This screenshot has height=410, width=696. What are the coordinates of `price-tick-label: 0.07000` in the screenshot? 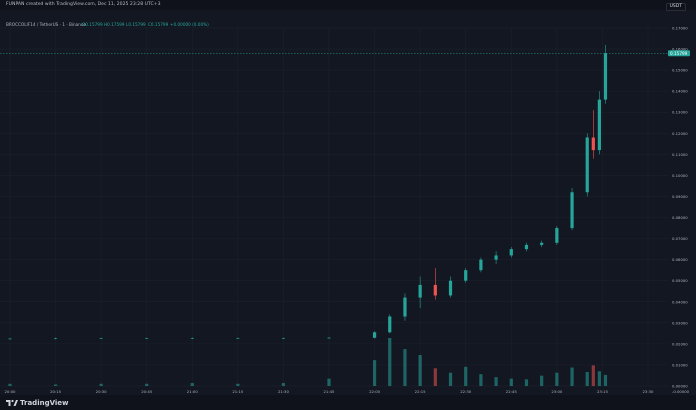 It's located at (680, 238).